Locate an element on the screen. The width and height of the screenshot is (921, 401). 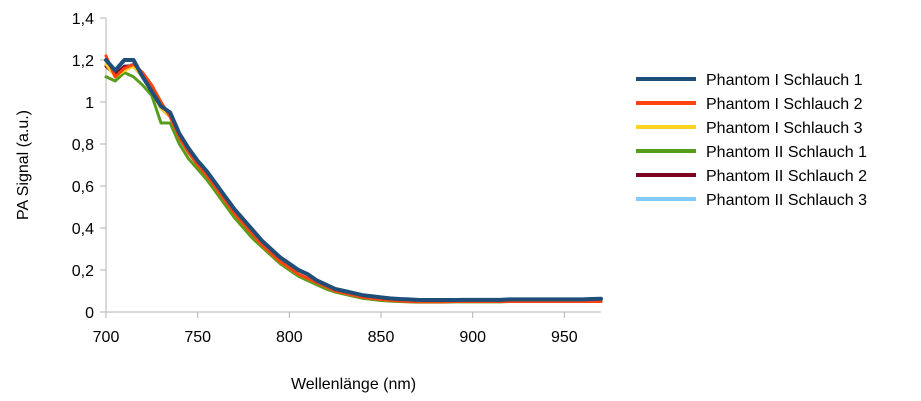
y-axis-title: PA Signal (a.u.) is located at coordinates (23, 165).